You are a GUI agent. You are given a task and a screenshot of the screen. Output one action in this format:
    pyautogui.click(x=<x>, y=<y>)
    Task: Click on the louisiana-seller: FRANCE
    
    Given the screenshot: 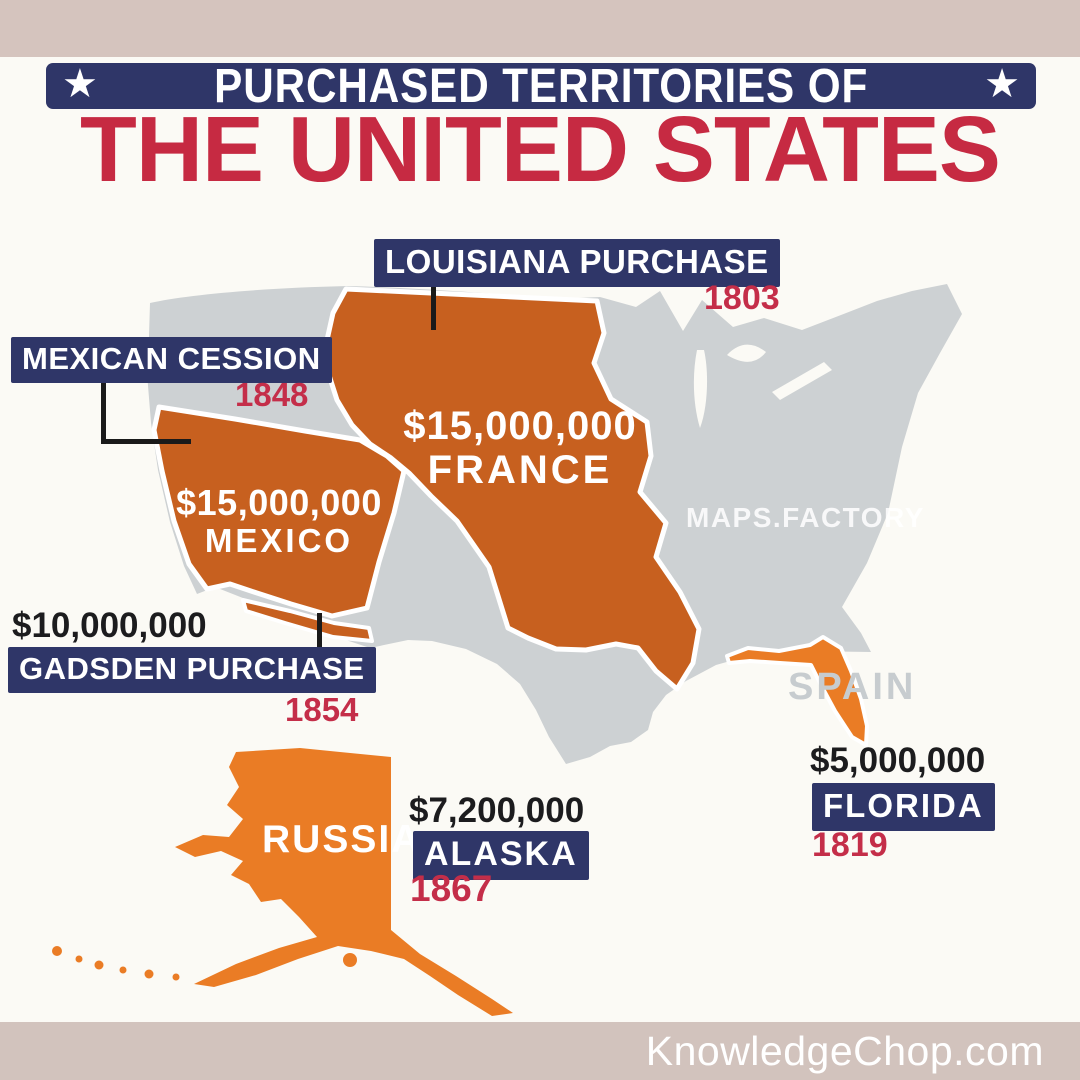 What is the action you would take?
    pyautogui.click(x=520, y=470)
    